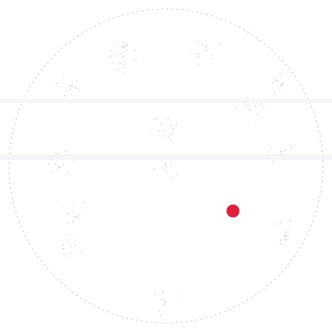 Image resolution: width=332 pixels, height=334 pixels. Describe the element at coordinates (233, 211) in the screenshot. I see `red-dot-marker` at that location.